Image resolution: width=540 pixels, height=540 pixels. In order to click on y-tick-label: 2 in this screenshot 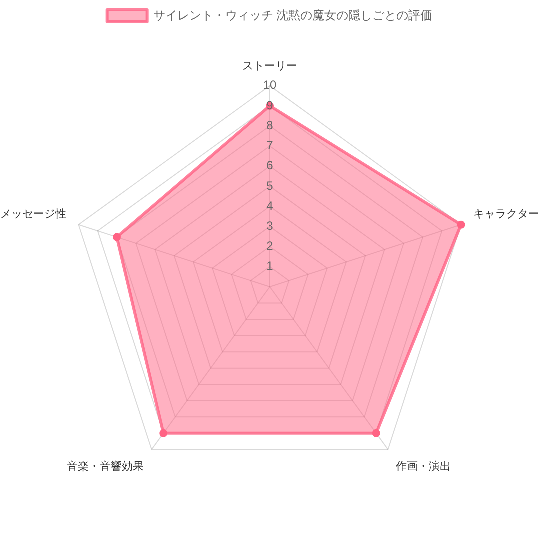, I will do `click(270, 246)`.